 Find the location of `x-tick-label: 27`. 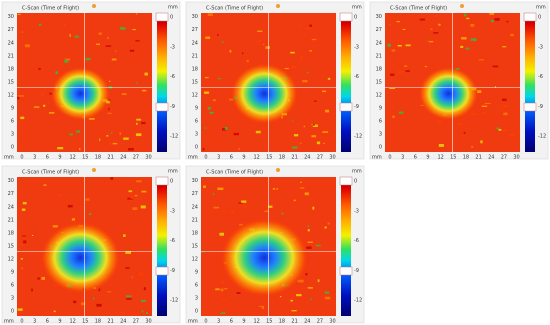

x-tick-label: 27 is located at coordinates (320, 158).